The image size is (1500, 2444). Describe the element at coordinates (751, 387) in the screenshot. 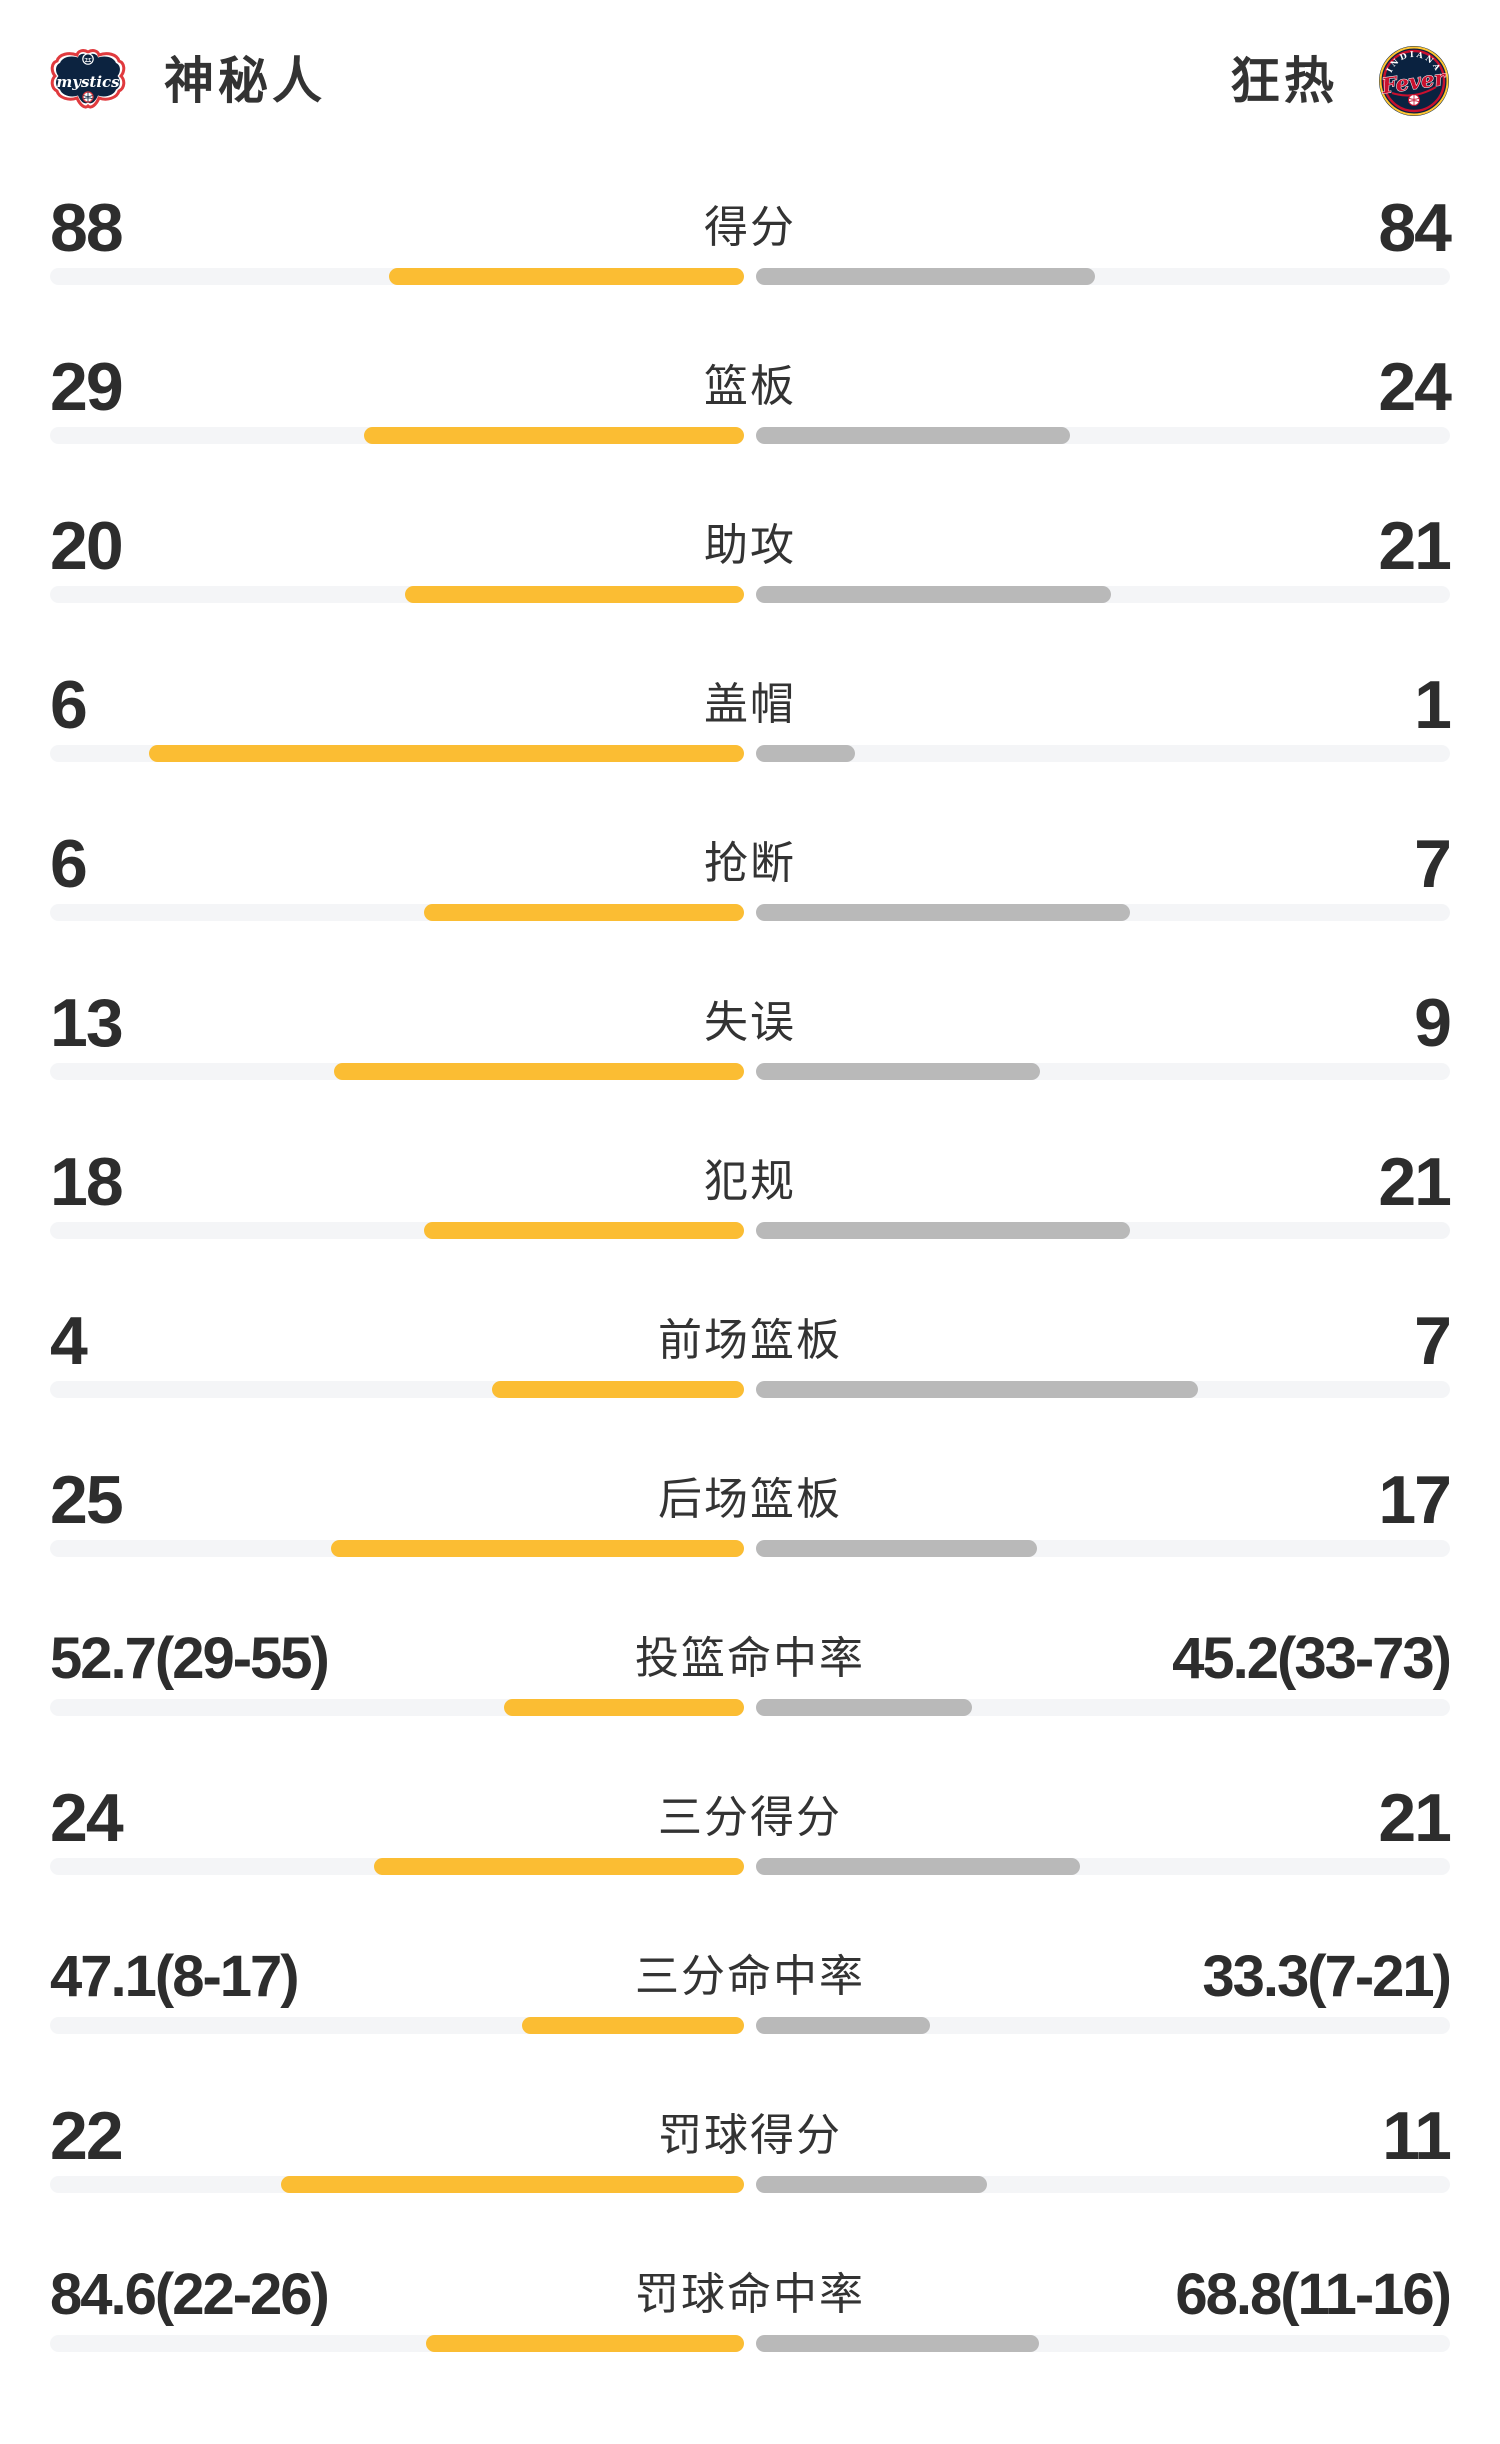

I see `stat-values: 29 篮板 24` at that location.